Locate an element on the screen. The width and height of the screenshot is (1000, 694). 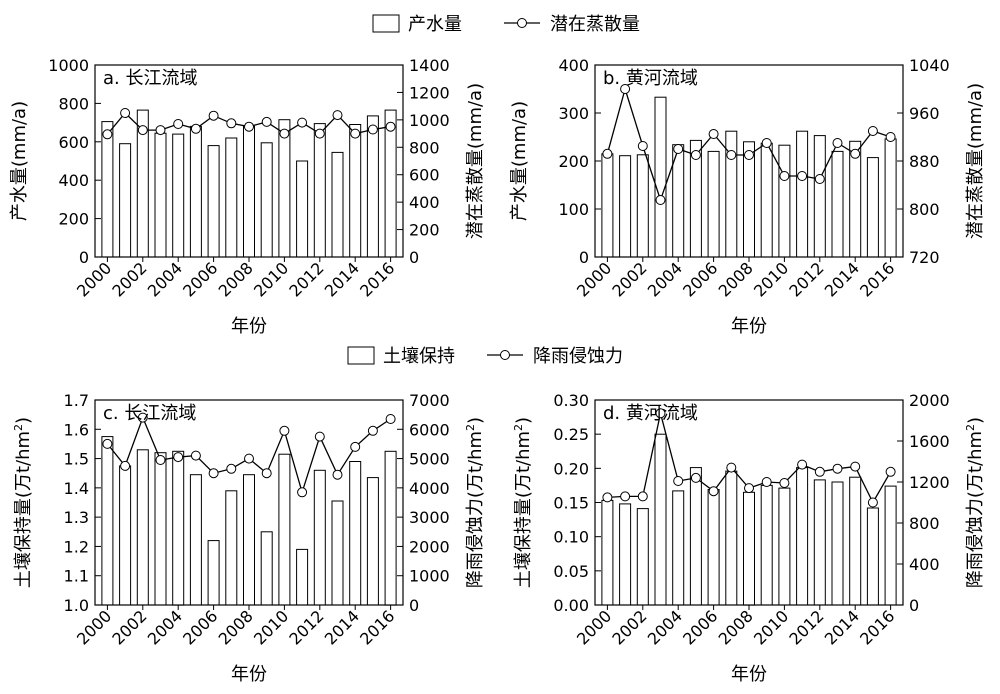
y2-tick-label: 6000 is located at coordinates (429, 429).